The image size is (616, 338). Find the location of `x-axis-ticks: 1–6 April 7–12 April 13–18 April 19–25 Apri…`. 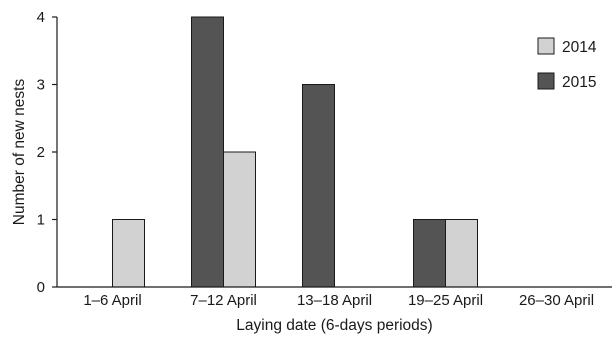

x-axis-ticks: 1–6 April 7–12 April 13–18 April 19–25 Apri… is located at coordinates (338, 300).